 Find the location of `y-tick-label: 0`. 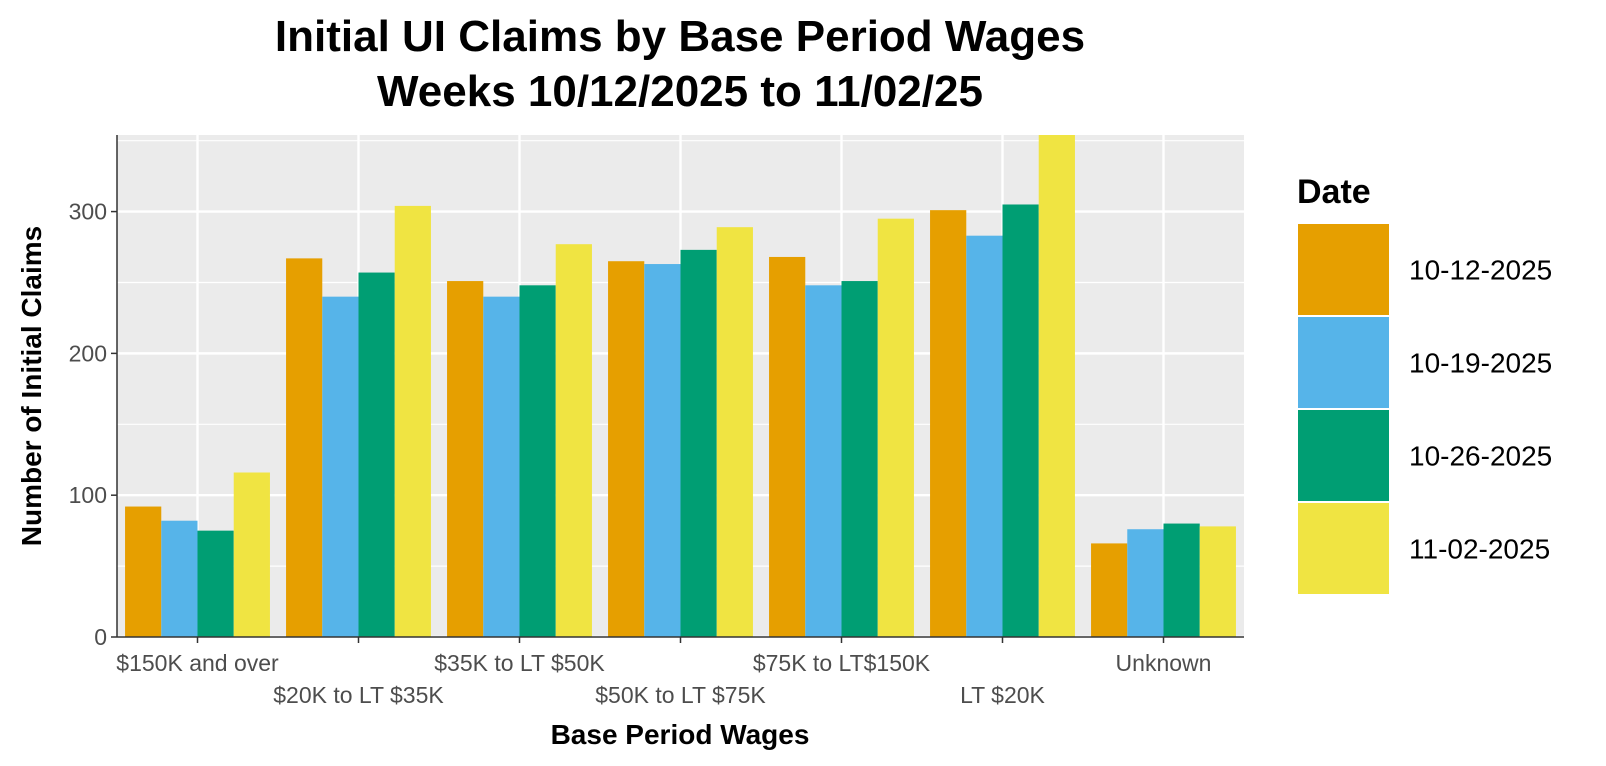

y-tick-label: 0 is located at coordinates (100, 637).